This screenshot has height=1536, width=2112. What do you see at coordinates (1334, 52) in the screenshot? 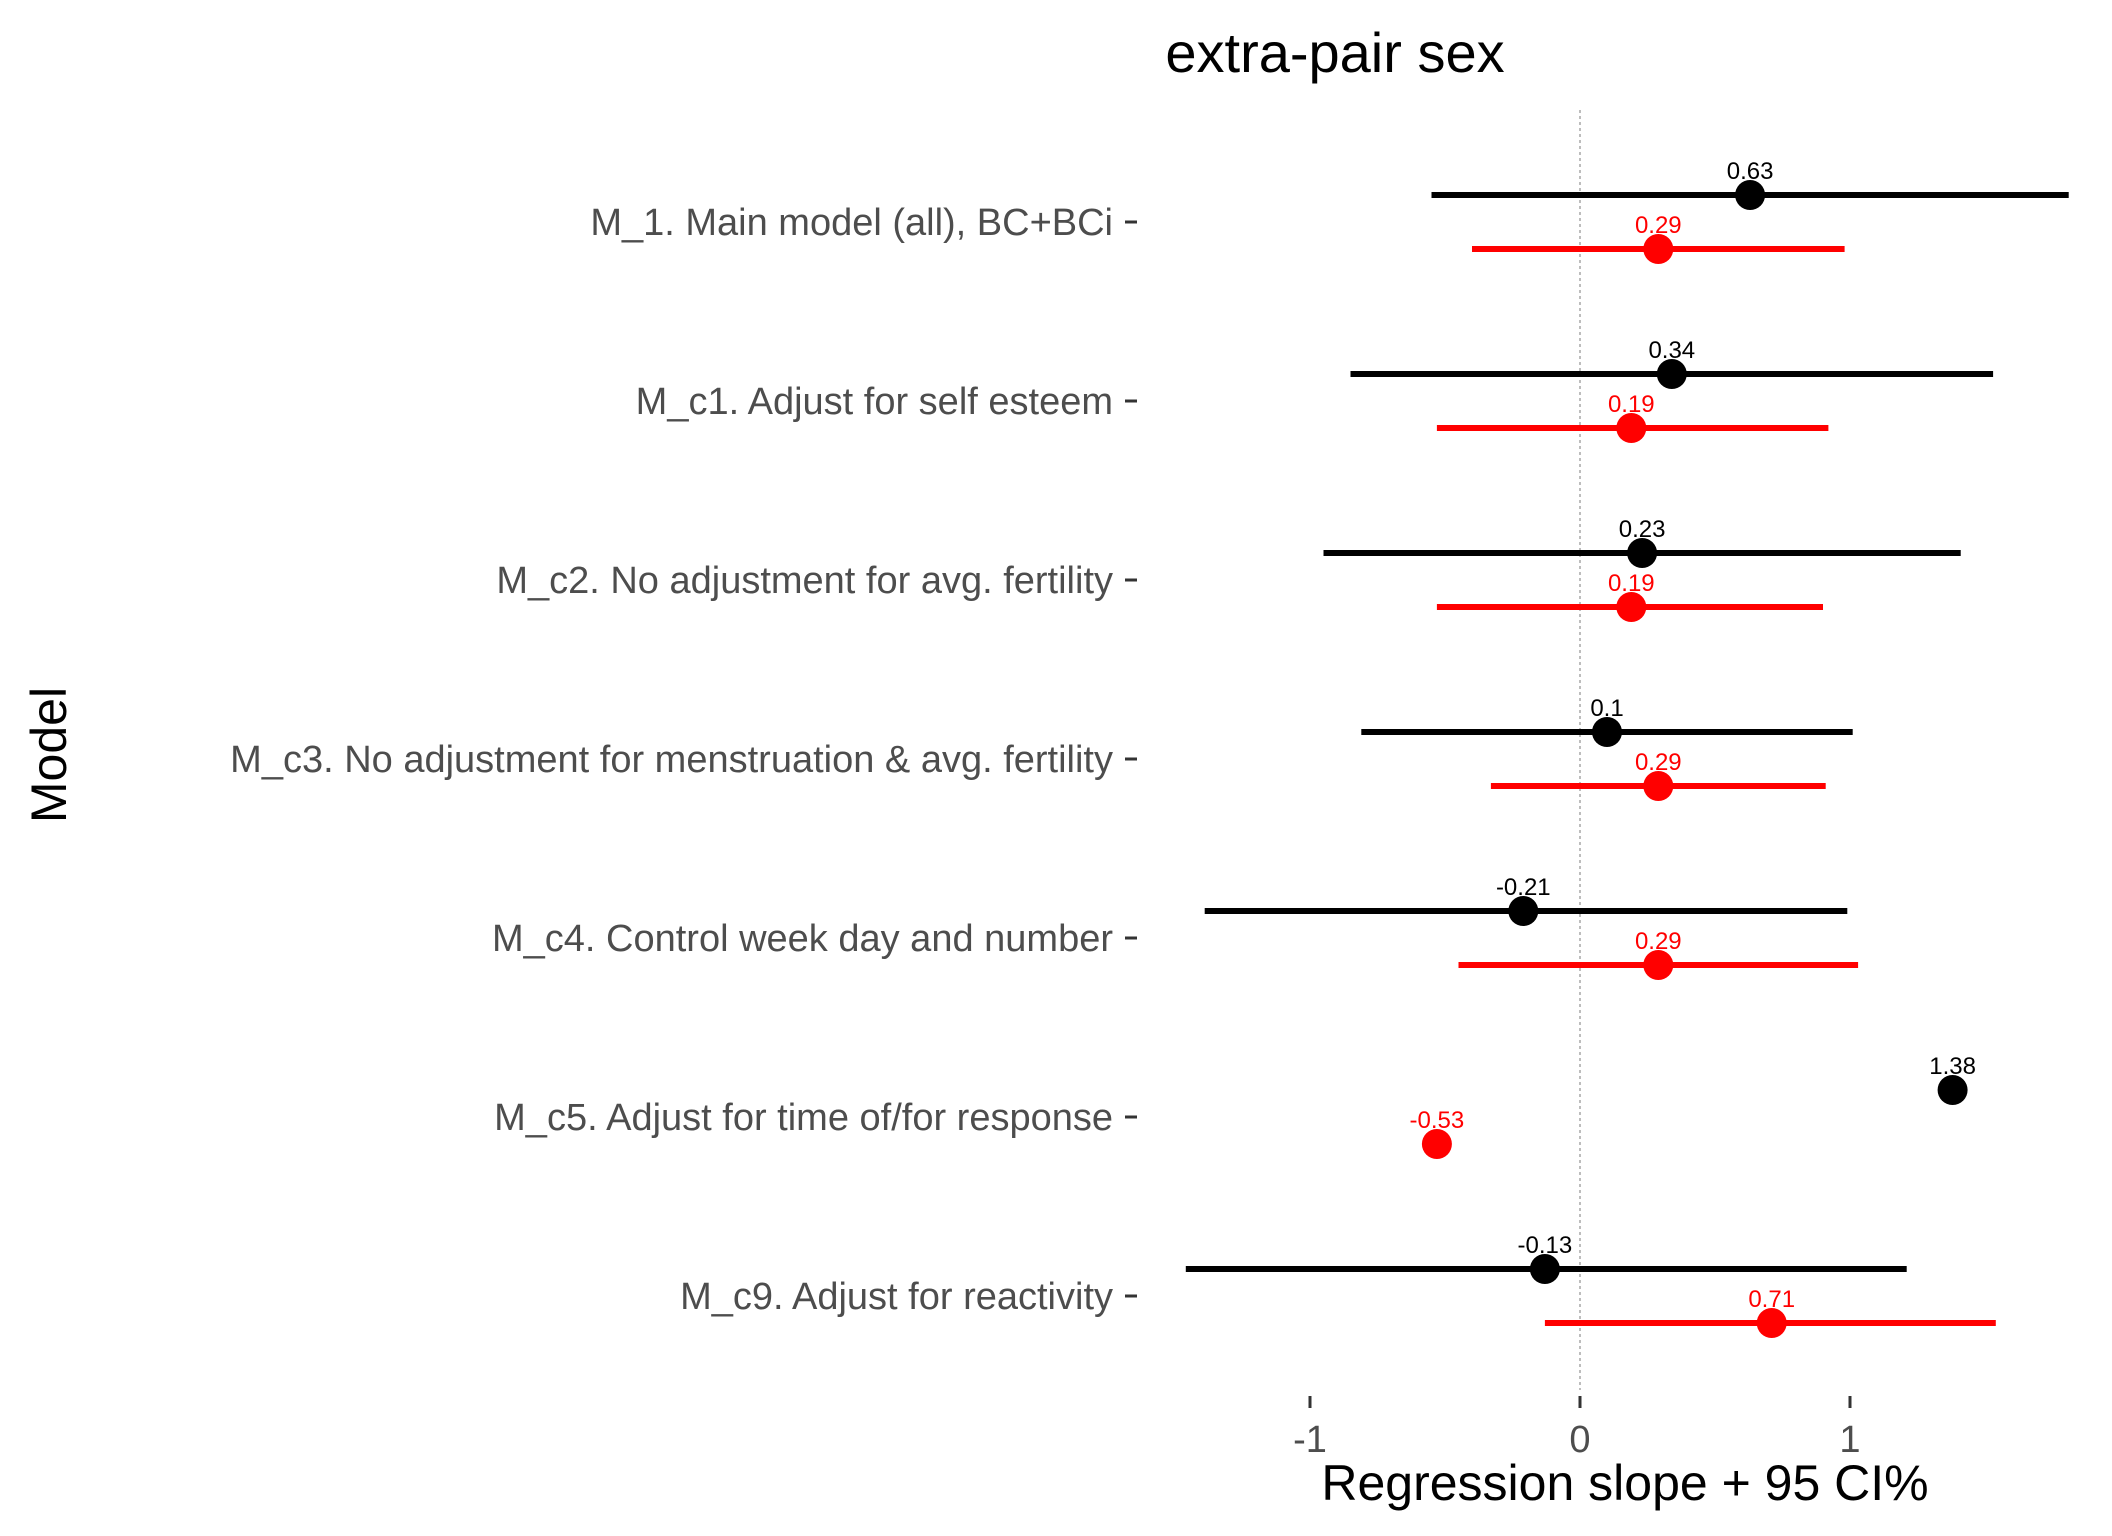
I see `chart-title: extra-pair sex` at bounding box center [1334, 52].